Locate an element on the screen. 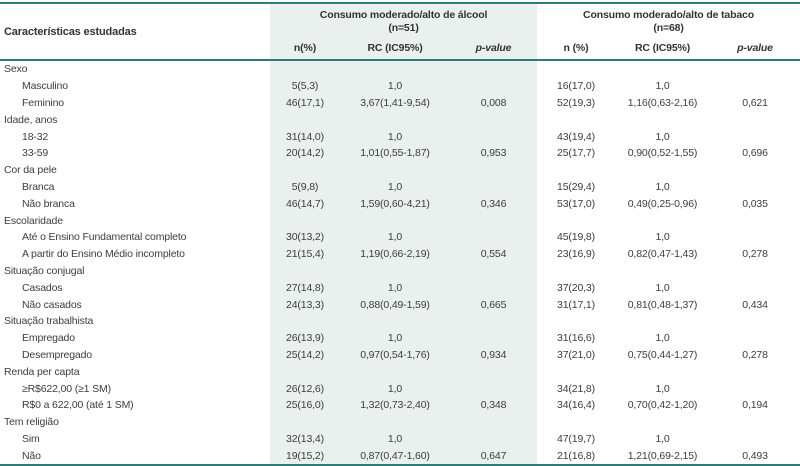  cell-characteristic: Empregado is located at coordinates (48, 338).